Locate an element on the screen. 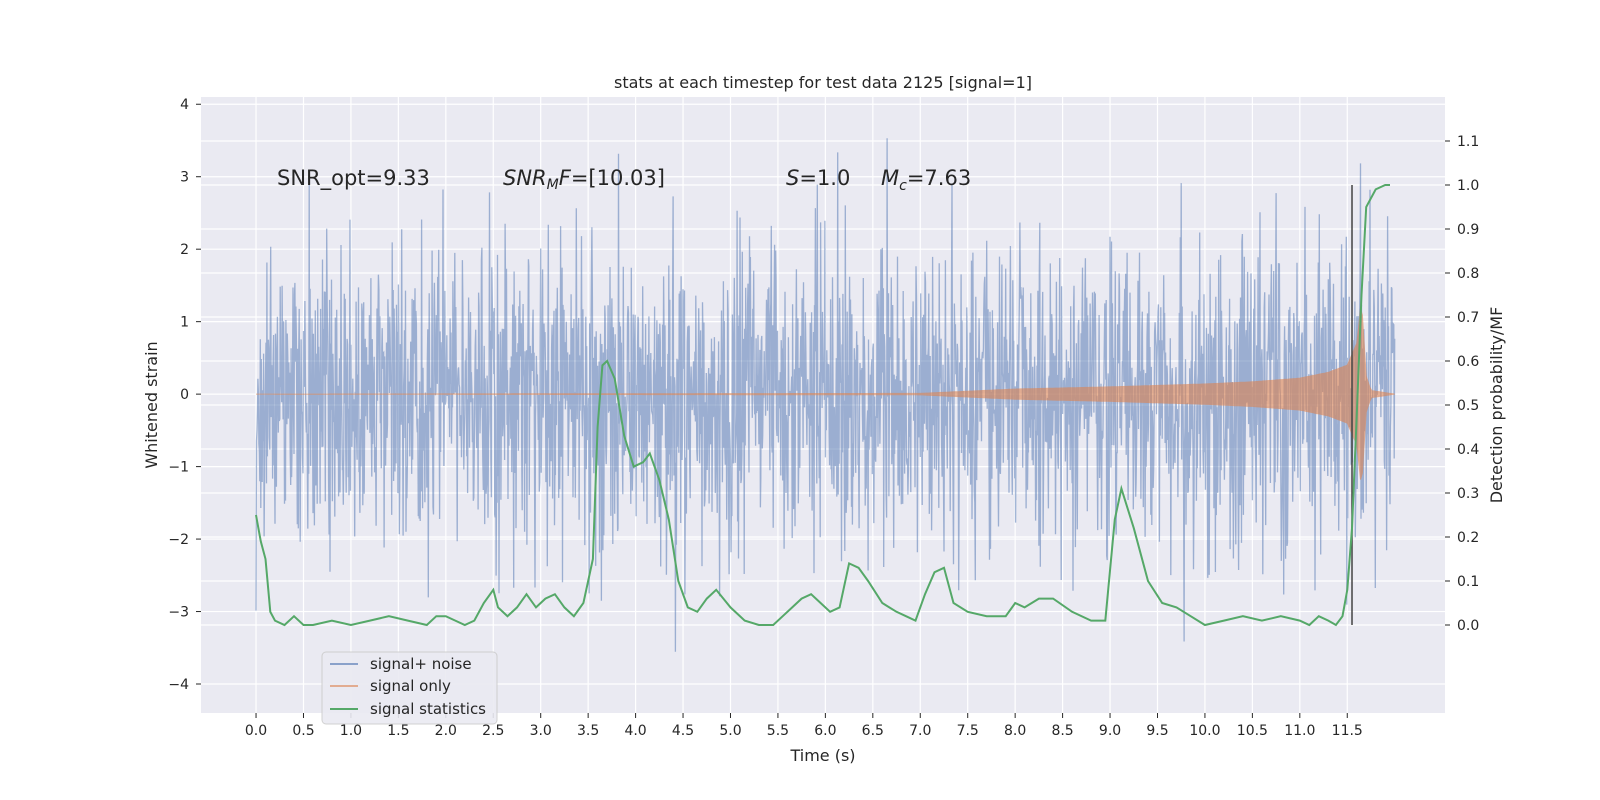 The image size is (1600, 800). x-tick-label: 11.5 is located at coordinates (1347, 731).